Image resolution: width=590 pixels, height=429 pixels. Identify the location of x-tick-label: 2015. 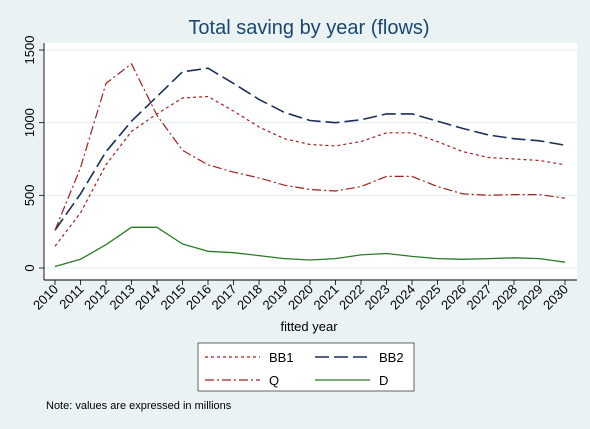
(173, 297).